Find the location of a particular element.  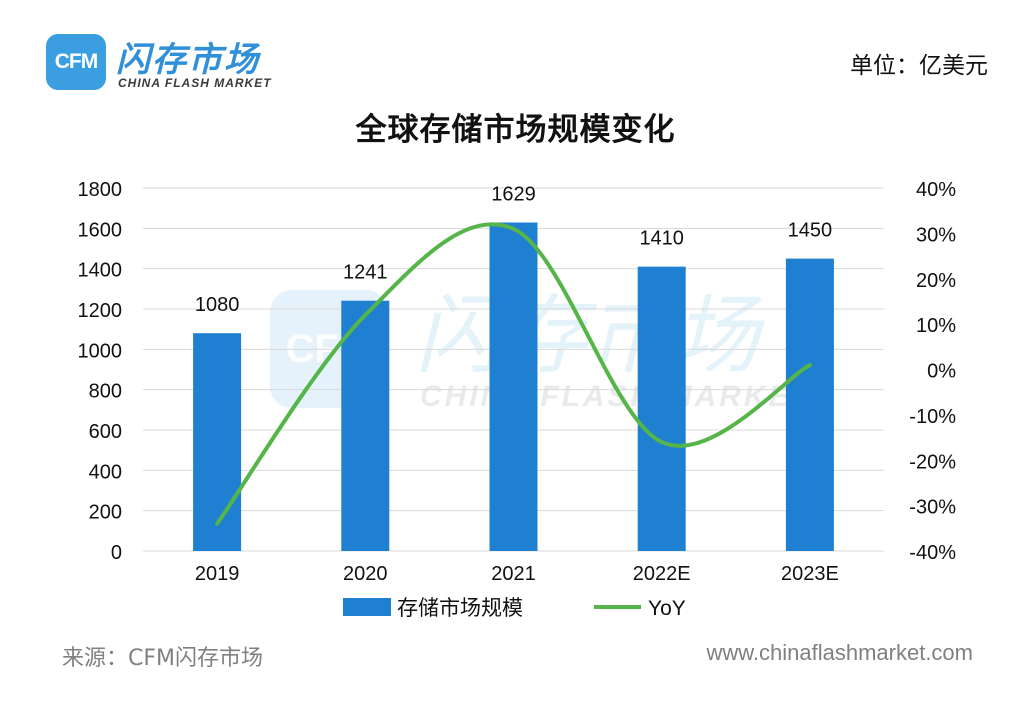

x-tick-label: 2022E is located at coordinates (662, 574).